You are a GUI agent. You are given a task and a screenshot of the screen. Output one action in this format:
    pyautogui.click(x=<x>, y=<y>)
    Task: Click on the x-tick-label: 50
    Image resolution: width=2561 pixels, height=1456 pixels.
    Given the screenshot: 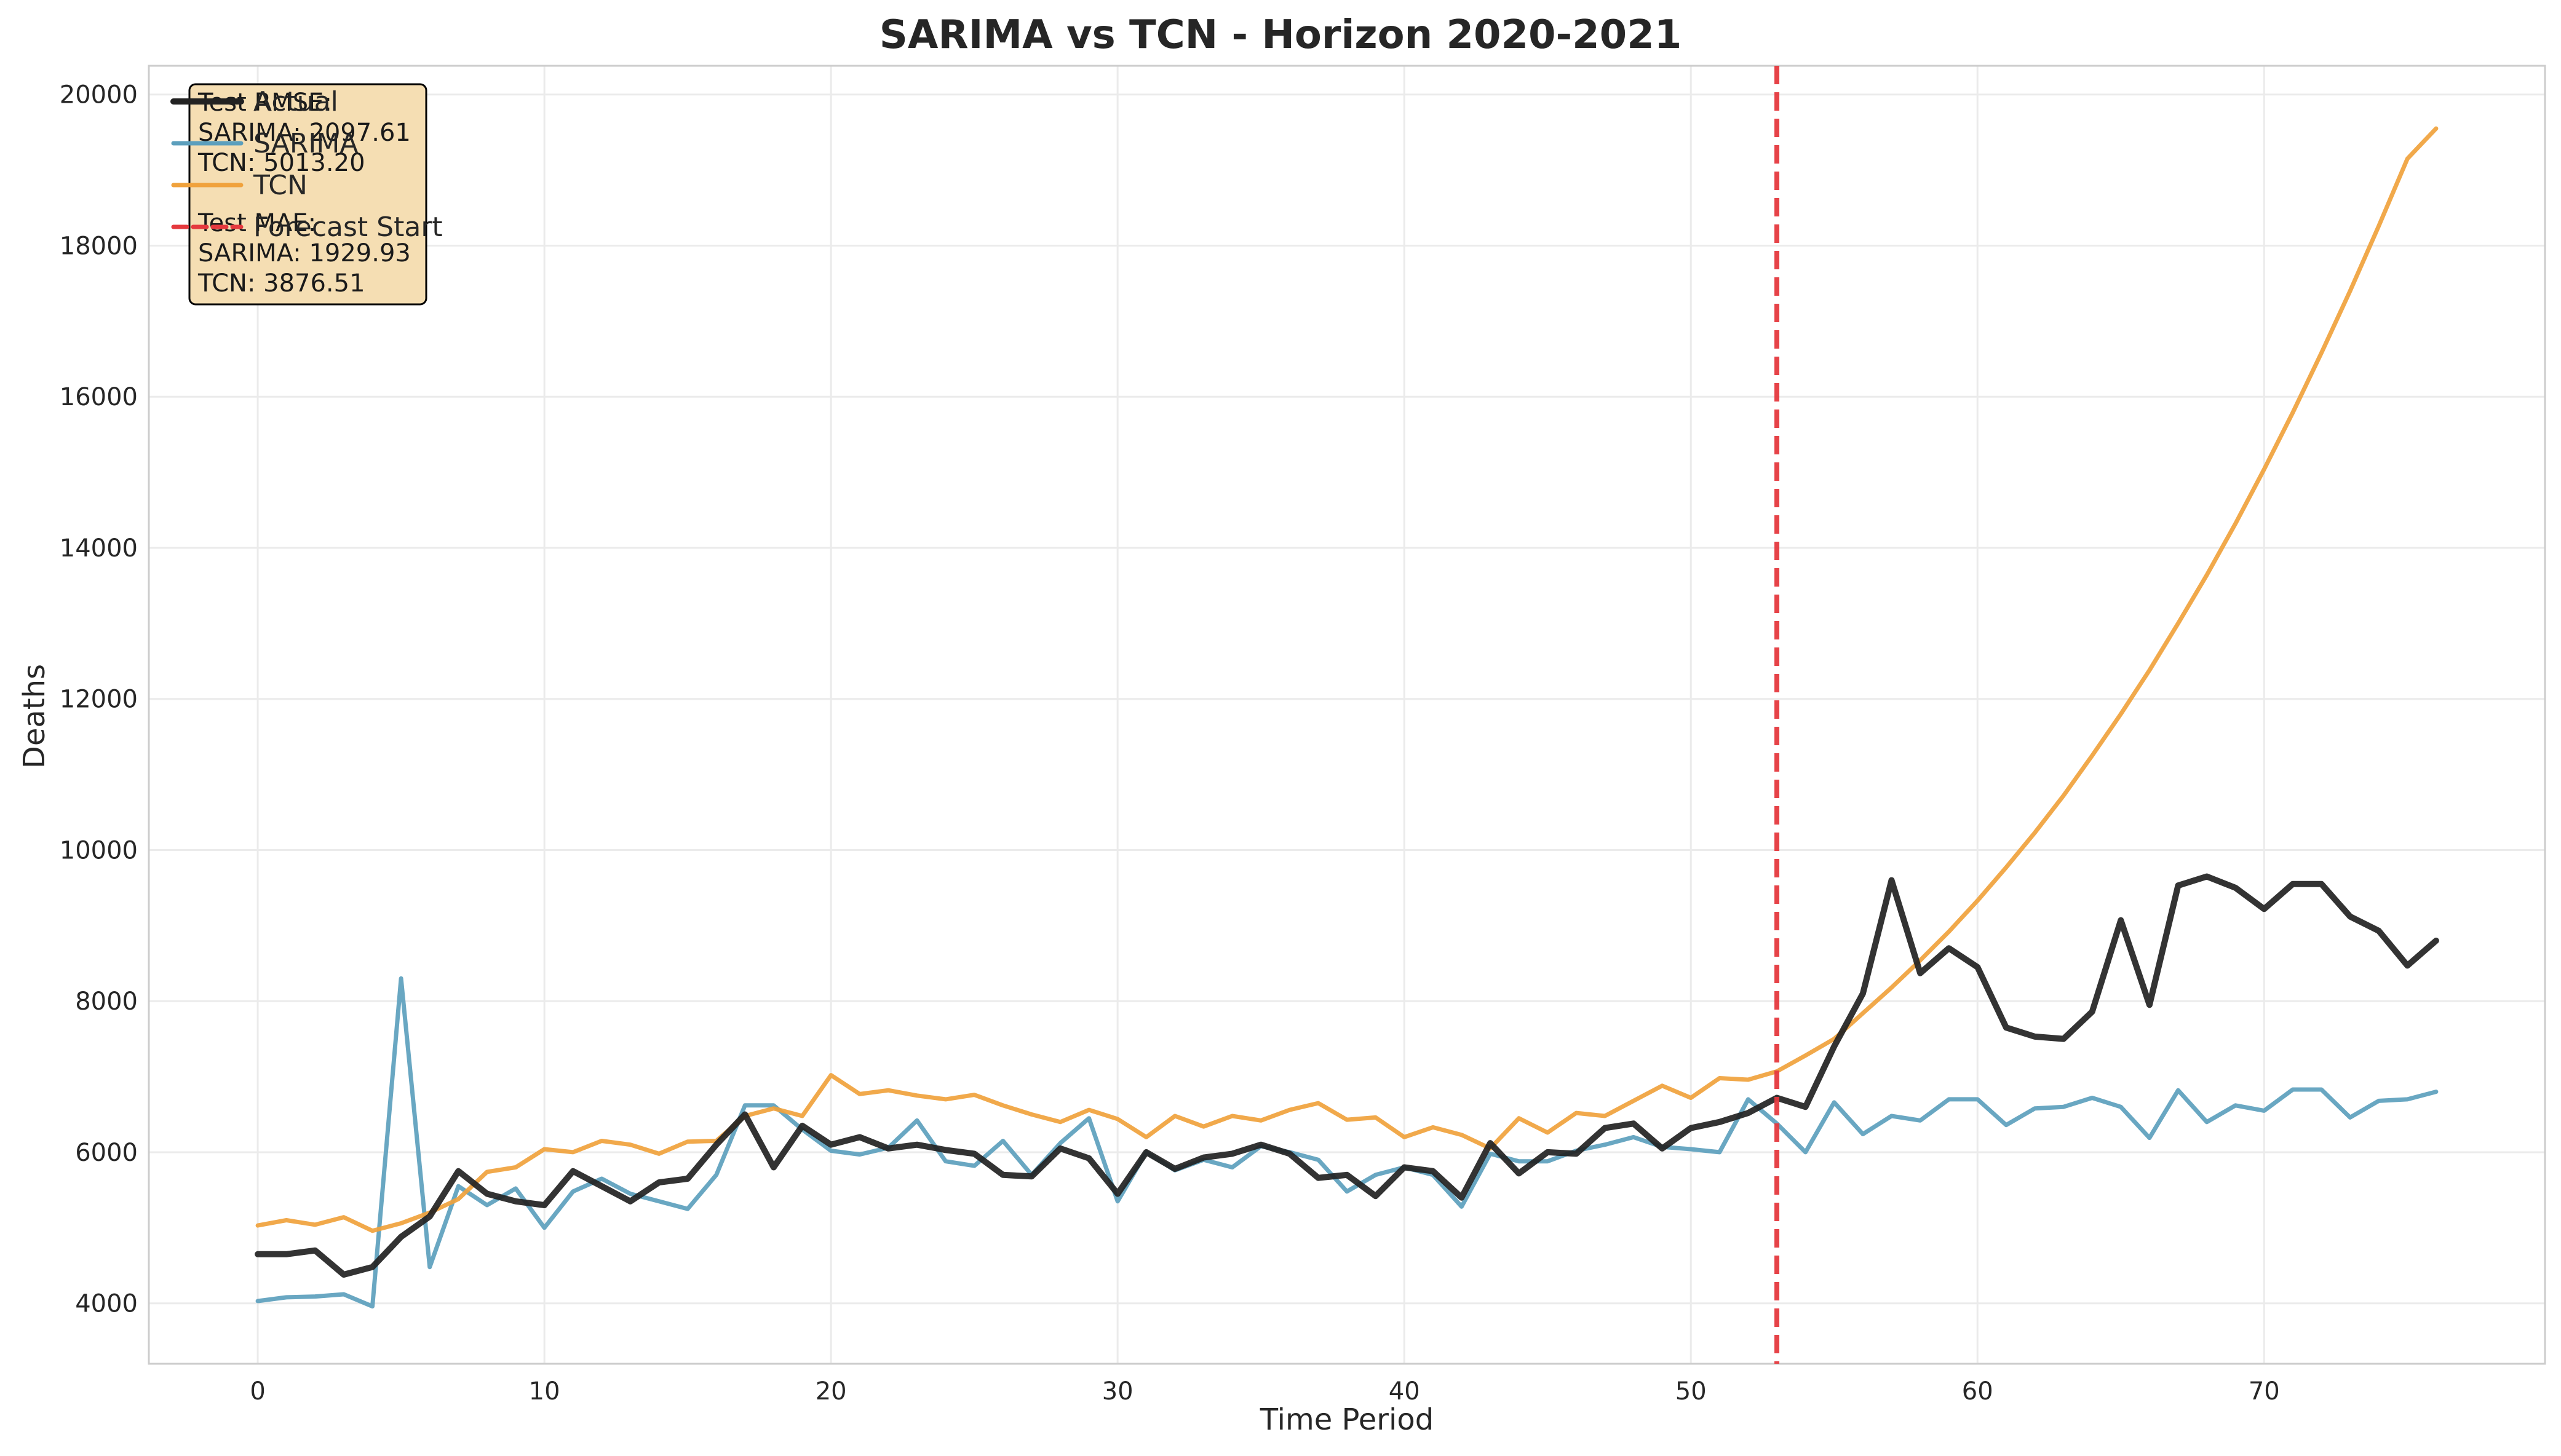 What is the action you would take?
    pyautogui.click(x=1691, y=1391)
    